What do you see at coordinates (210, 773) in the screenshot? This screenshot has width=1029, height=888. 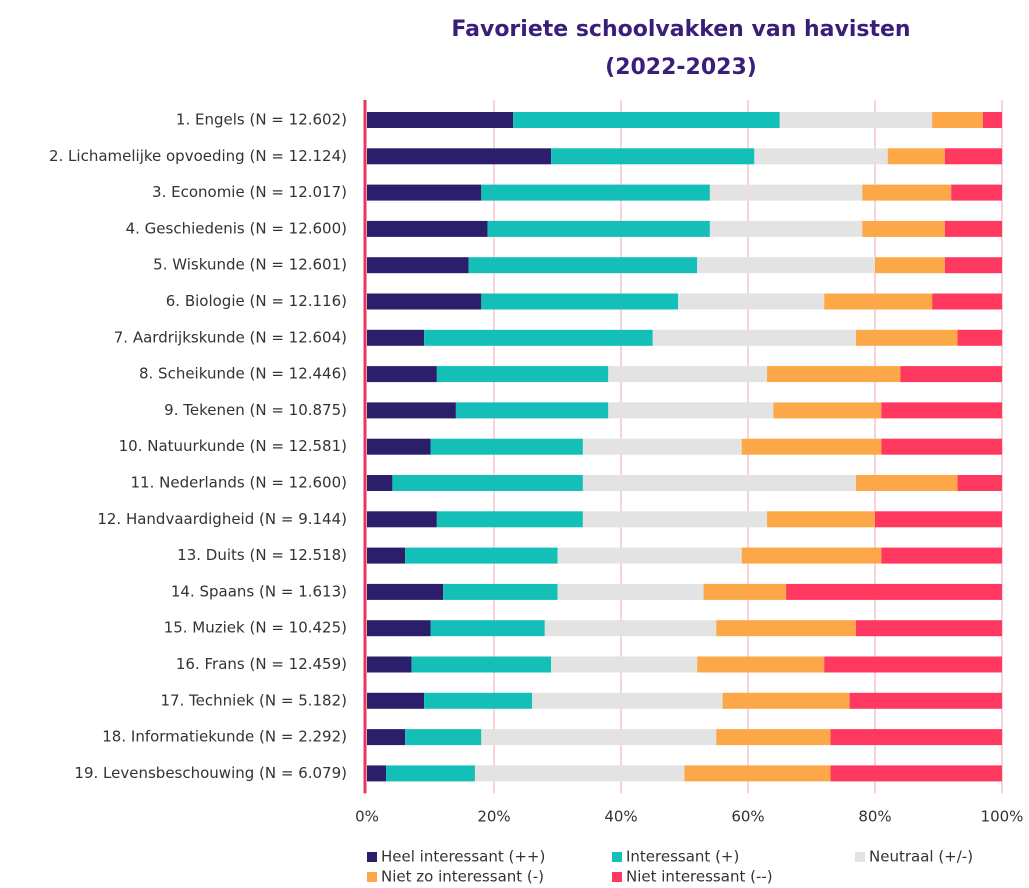 I see `y-tick-label: 19. Levensbeschouwing (N = 6.079)` at bounding box center [210, 773].